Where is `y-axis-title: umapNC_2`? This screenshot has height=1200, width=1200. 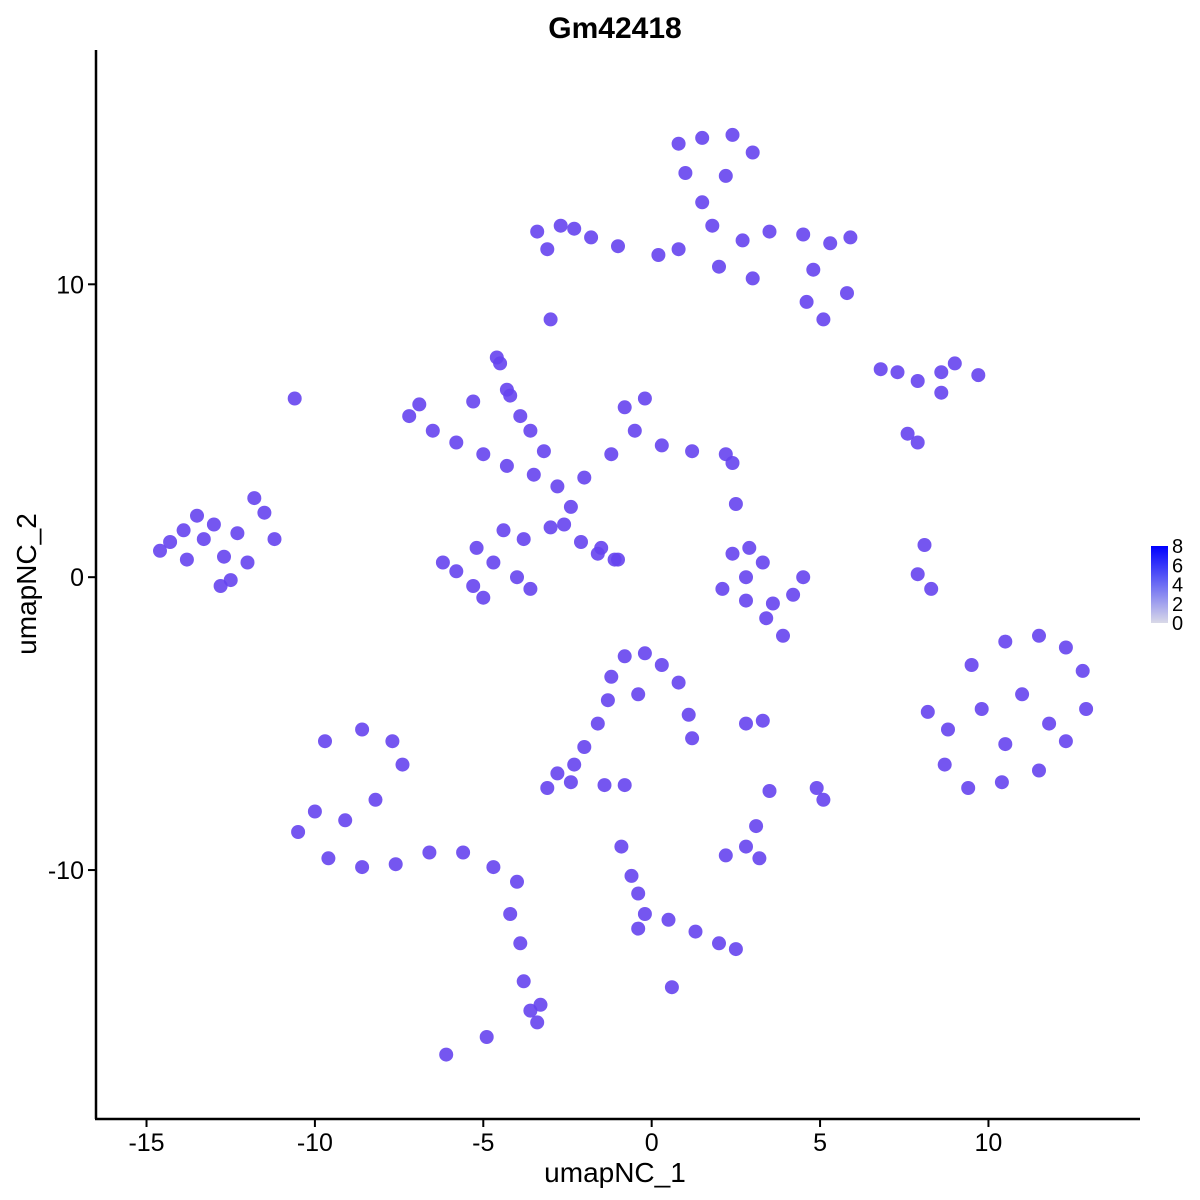
y-axis-title: umapNC_2 is located at coordinates (26, 584).